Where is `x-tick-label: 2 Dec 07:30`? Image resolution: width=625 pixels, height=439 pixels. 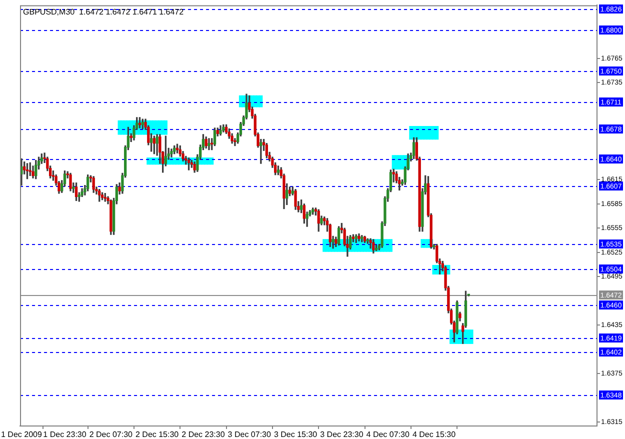
x-tick-label: 2 Dec 07:30 is located at coordinates (111, 434).